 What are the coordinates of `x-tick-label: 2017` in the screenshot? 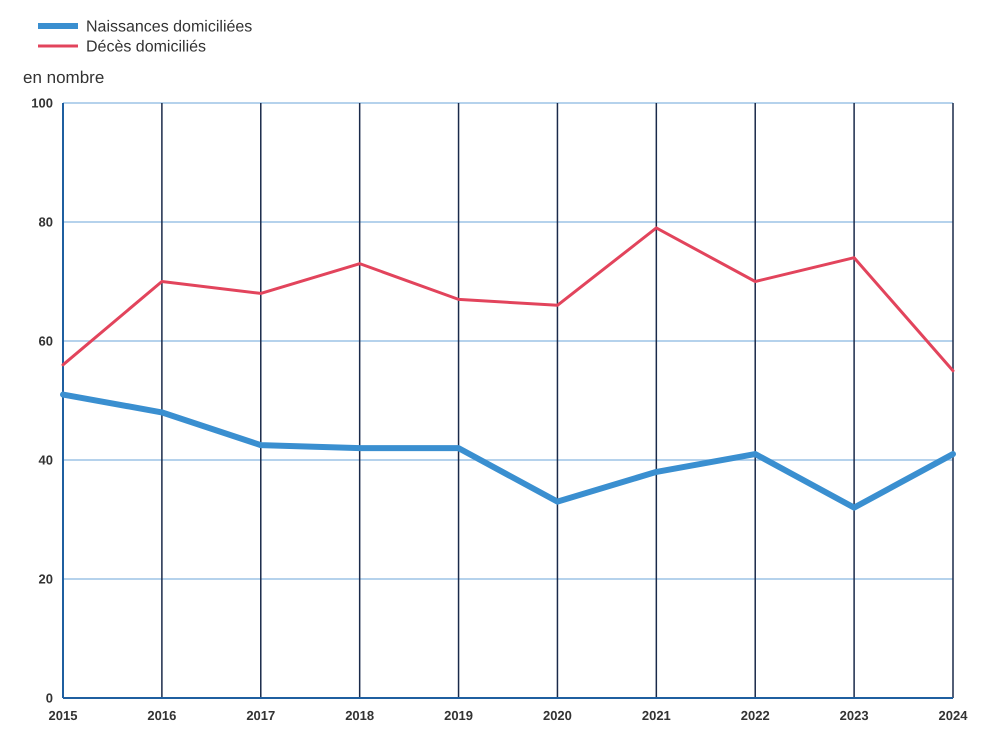 It's located at (261, 715).